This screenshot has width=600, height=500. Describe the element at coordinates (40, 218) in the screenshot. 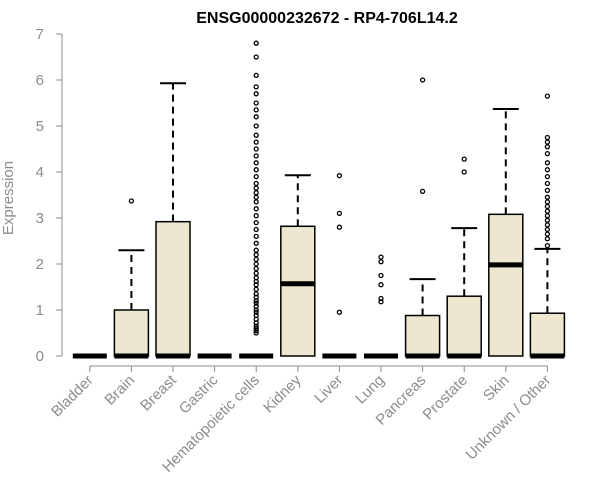

I see `y-tick-label: 3` at that location.